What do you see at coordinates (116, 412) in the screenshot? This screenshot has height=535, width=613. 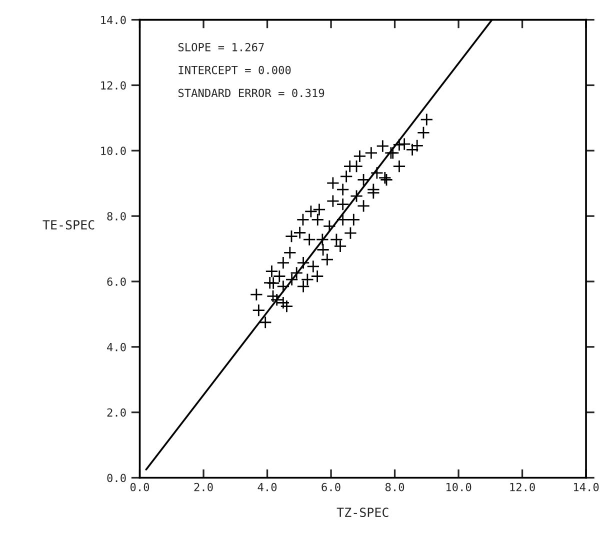 I see `y-tick-label: 2.0` at bounding box center [116, 412].